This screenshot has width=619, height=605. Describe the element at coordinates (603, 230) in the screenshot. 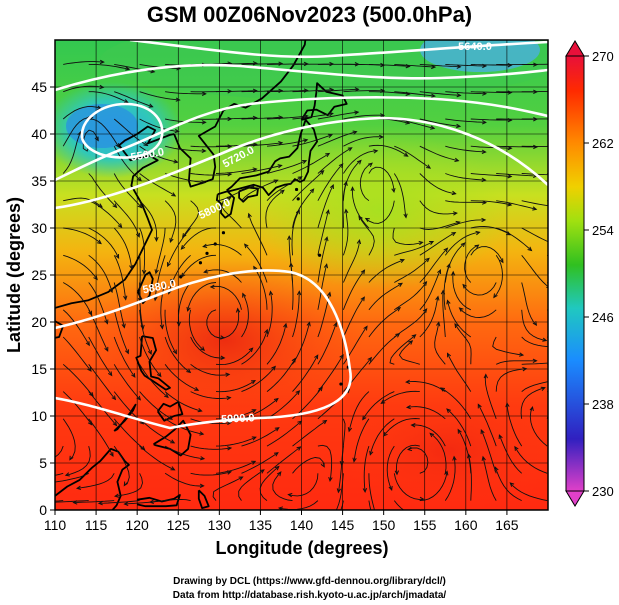

I see `colorbar-tick-label: 254` at that location.